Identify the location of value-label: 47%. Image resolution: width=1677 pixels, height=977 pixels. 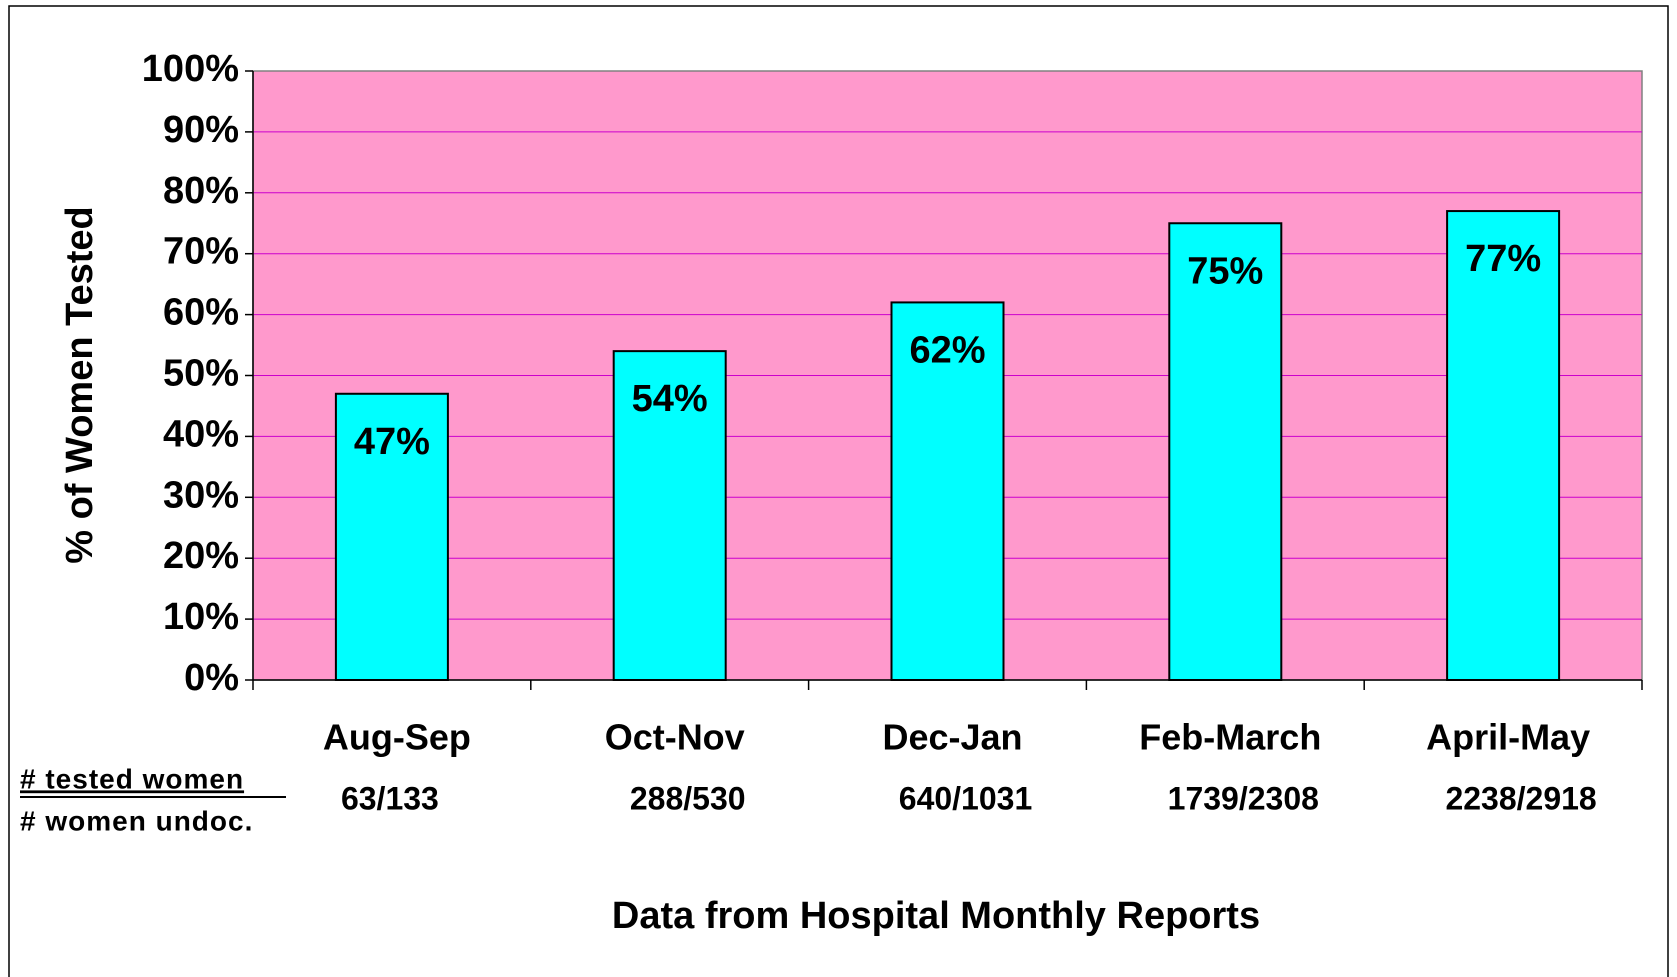
(392, 442).